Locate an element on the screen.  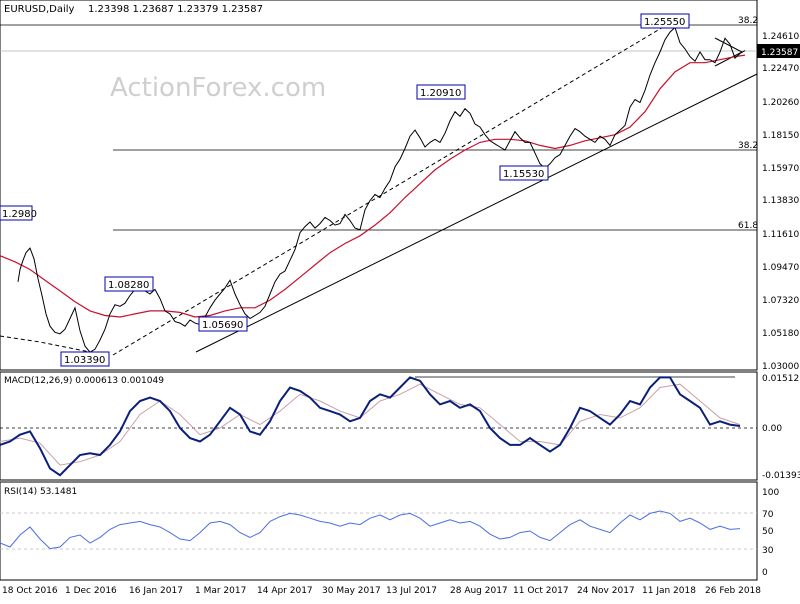
label-box-125550: 1.25550 is located at coordinates (665, 21).